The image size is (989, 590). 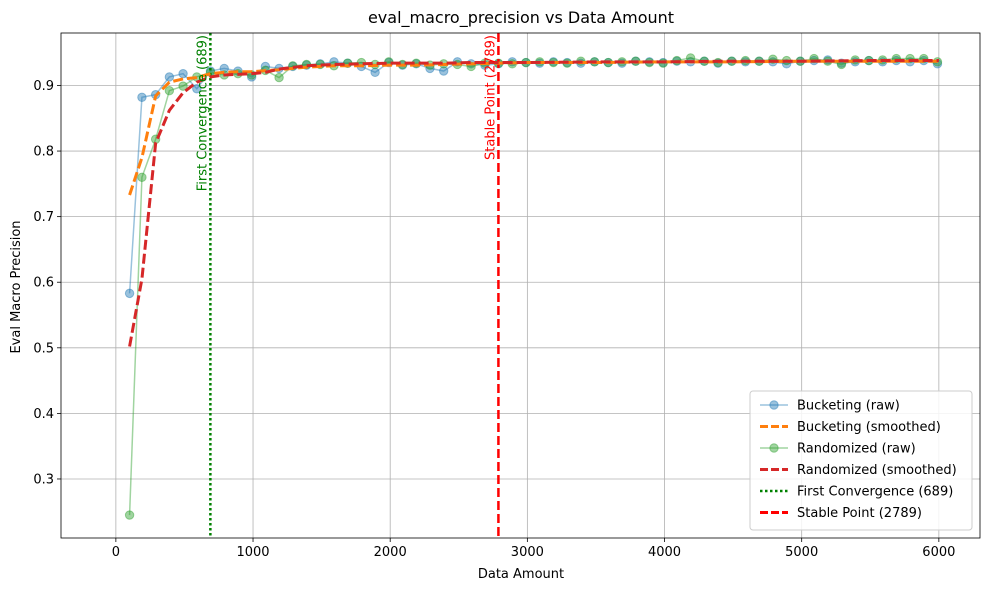 I want to click on x-tick-label: 1000, so click(x=252, y=552).